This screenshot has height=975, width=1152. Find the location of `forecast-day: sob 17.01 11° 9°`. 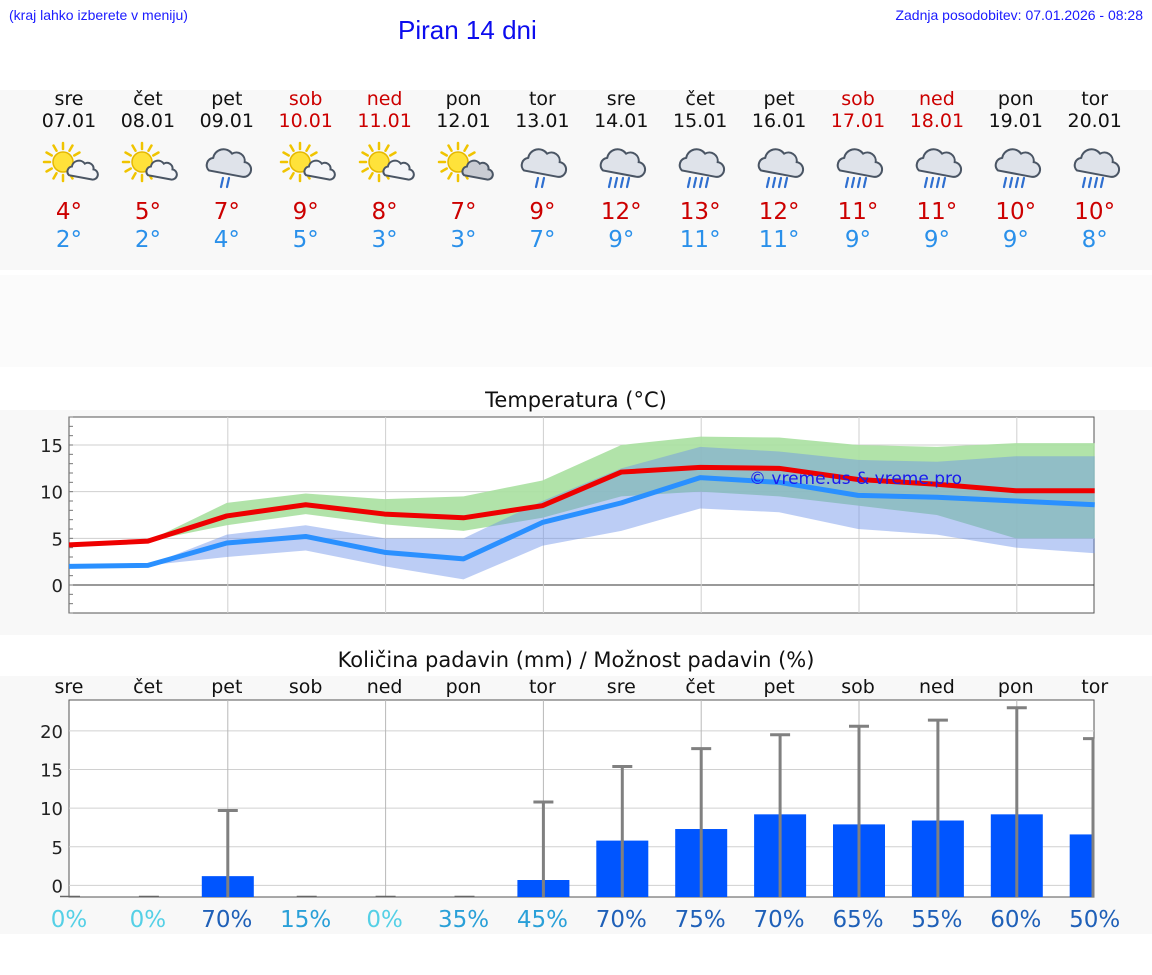

forecast-day: sob 17.01 11° 9° is located at coordinates (858, 171).